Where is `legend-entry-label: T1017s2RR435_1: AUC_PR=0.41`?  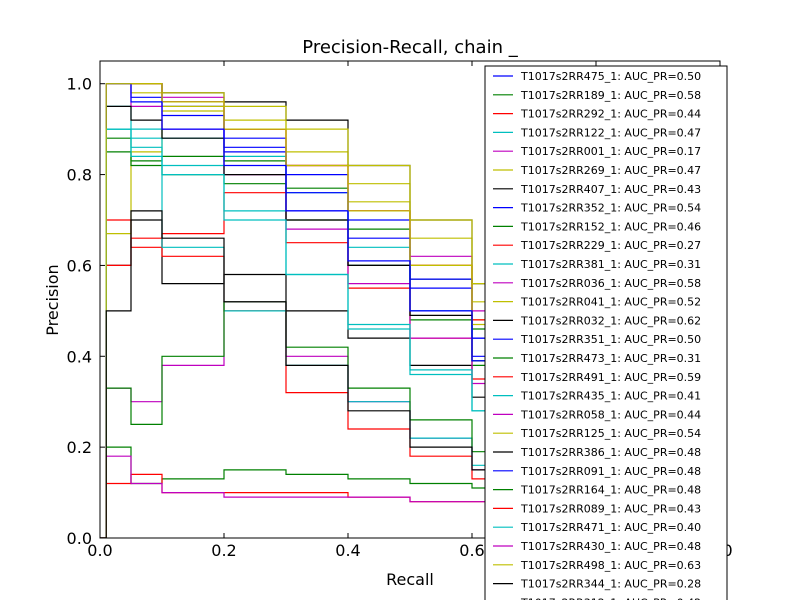
legend-entry-label: T1017s2RR435_1: AUC_PR=0.41 is located at coordinates (610, 396).